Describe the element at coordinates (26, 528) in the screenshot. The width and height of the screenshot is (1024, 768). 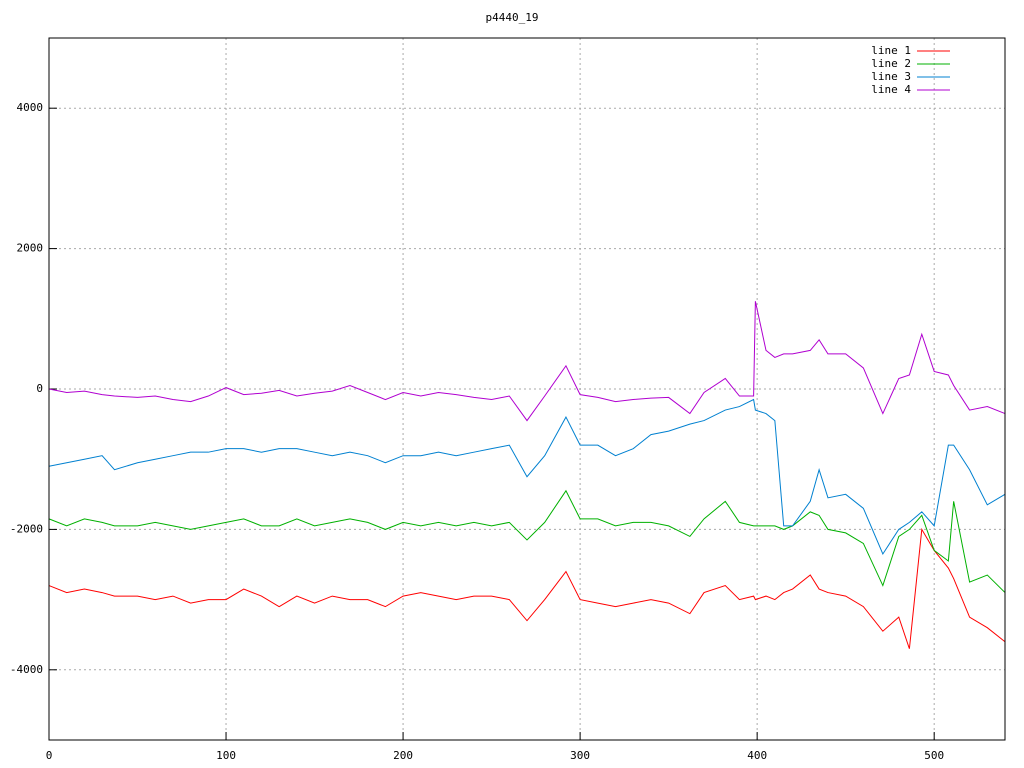
I see `y-tick-label: -2000` at that location.